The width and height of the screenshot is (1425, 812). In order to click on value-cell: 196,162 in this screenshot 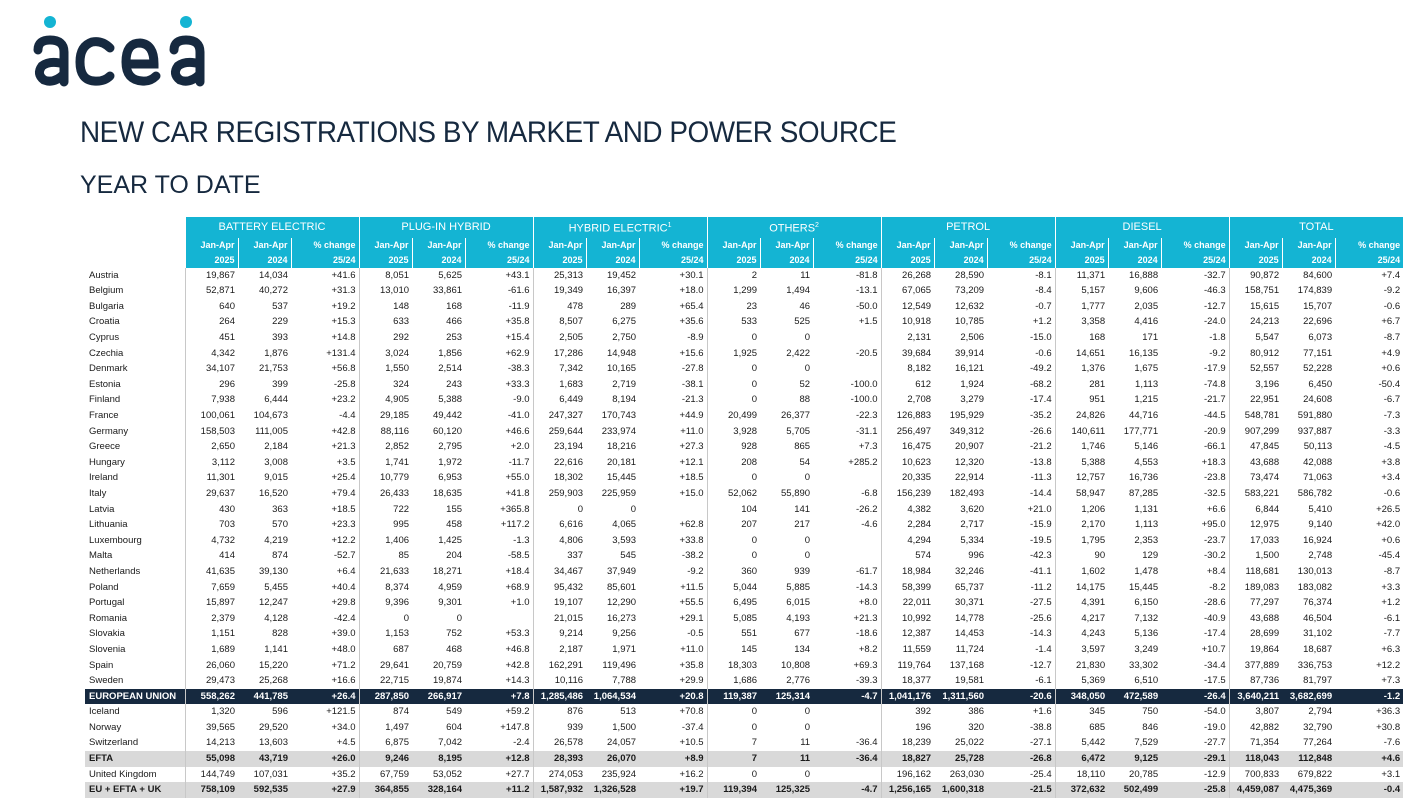, I will do `click(907, 774)`.